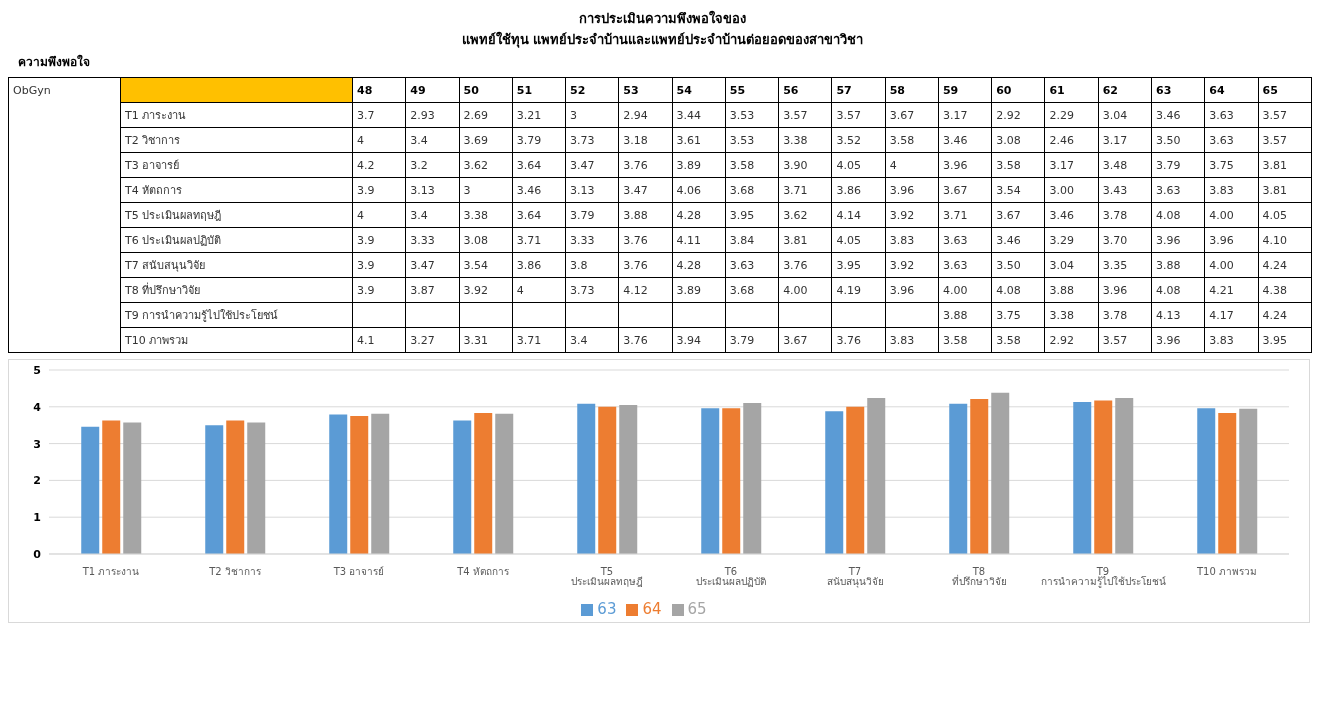 The image size is (1325, 702). What do you see at coordinates (1071, 240) in the screenshot?
I see `data-label: 3.29` at bounding box center [1071, 240].